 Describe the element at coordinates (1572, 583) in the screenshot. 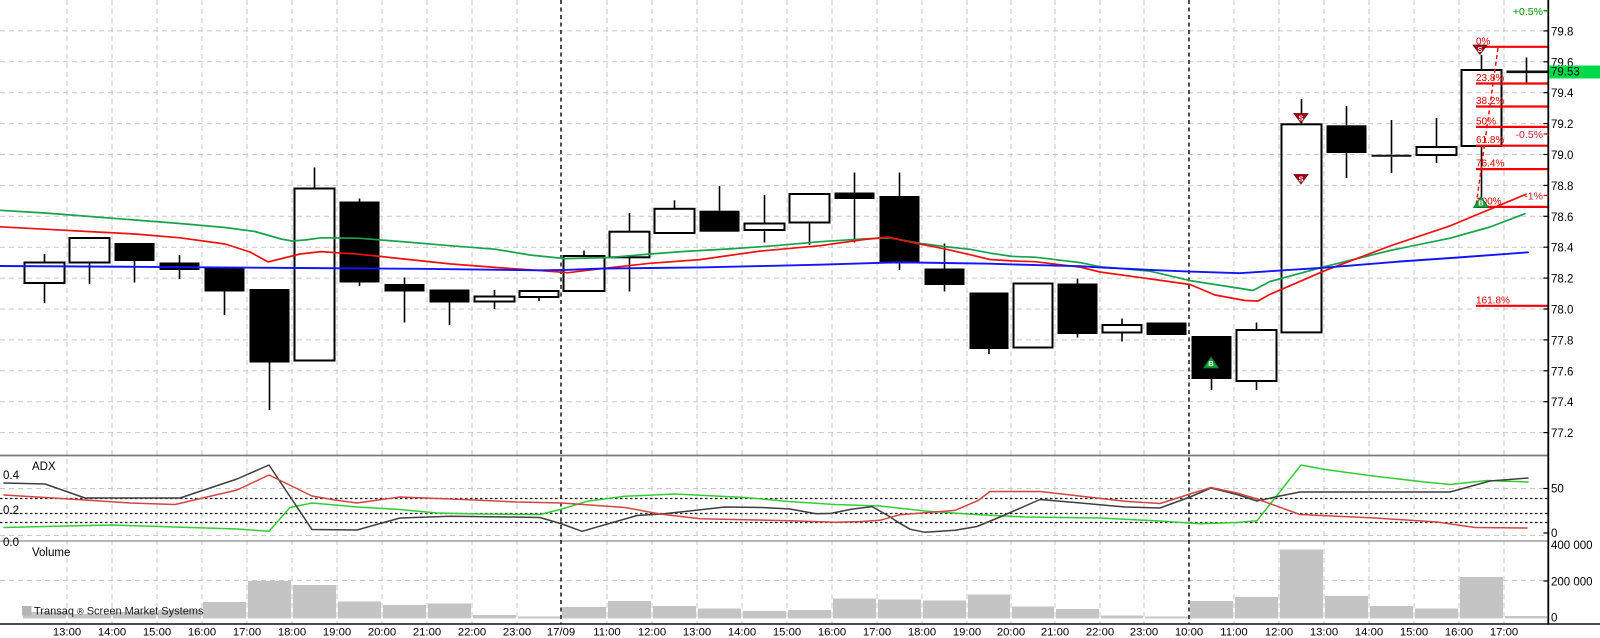

I see `svg-text: 200 000` at that location.